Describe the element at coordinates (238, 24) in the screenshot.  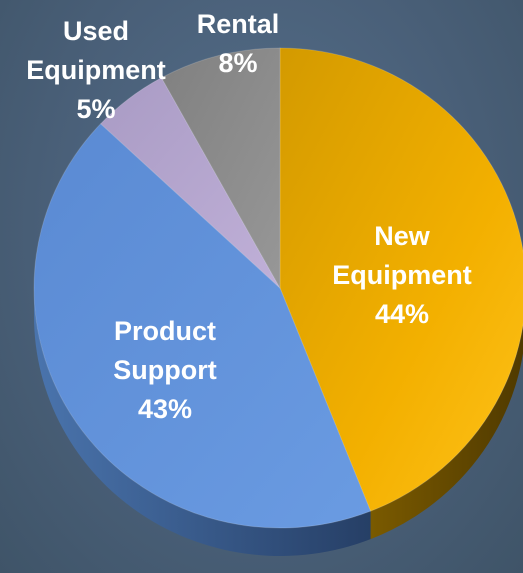
I see `slice-label-line: Rental` at that location.